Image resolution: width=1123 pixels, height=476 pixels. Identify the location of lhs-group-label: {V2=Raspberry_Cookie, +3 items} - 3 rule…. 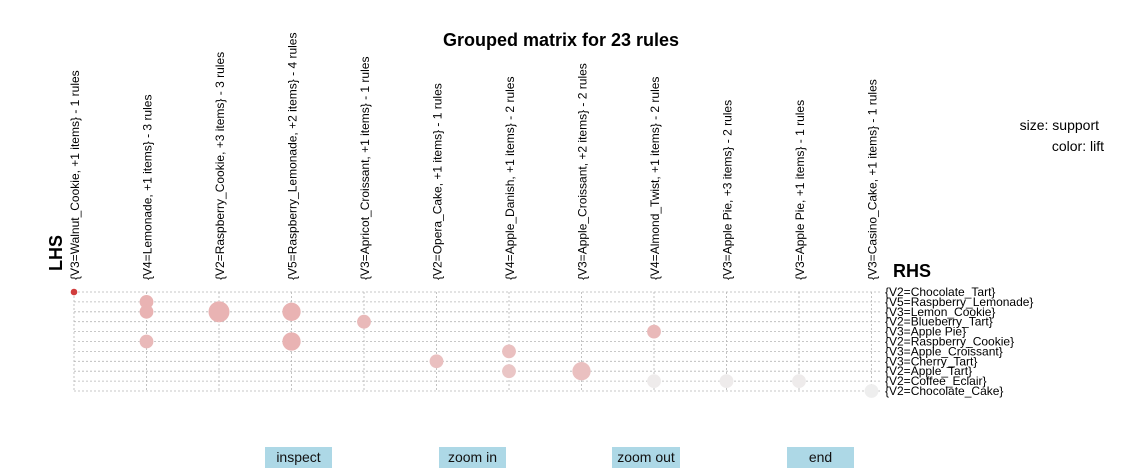
(220, 166).